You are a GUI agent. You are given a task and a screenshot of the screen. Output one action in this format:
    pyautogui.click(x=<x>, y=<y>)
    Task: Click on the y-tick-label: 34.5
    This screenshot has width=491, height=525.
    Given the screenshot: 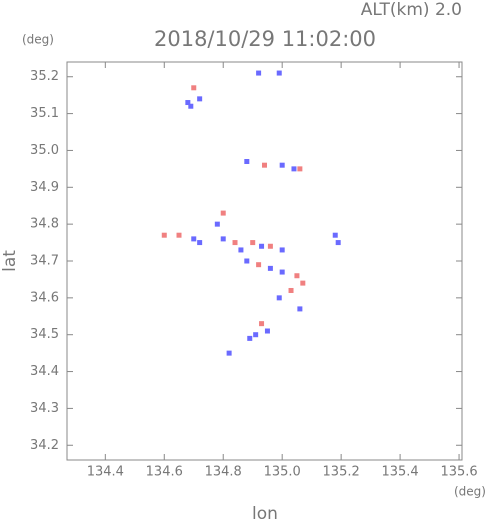 What is the action you would take?
    pyautogui.click(x=44, y=334)
    